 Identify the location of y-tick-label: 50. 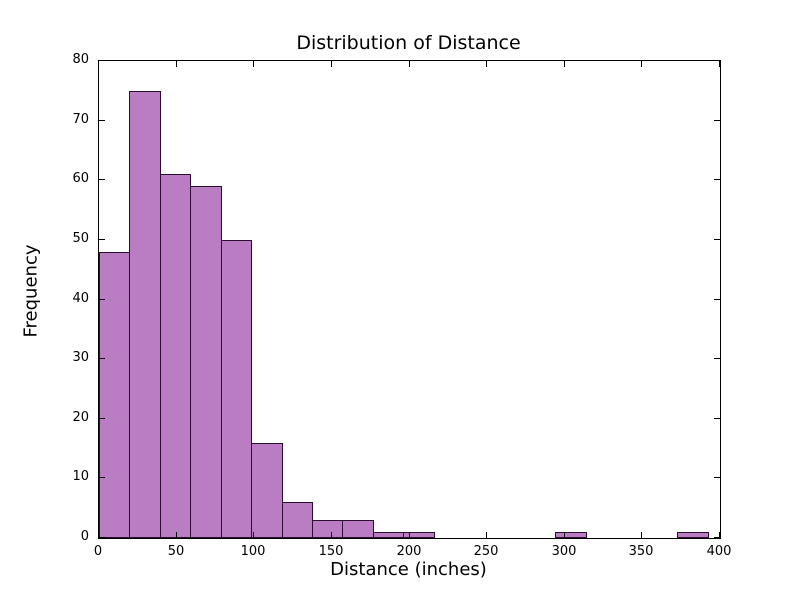
(80, 238).